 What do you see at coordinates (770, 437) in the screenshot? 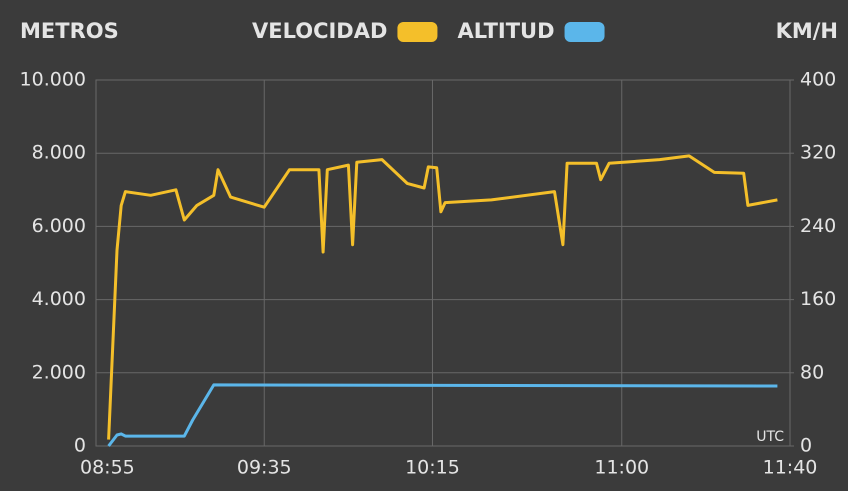
I see `annotation: UTC` at bounding box center [770, 437].